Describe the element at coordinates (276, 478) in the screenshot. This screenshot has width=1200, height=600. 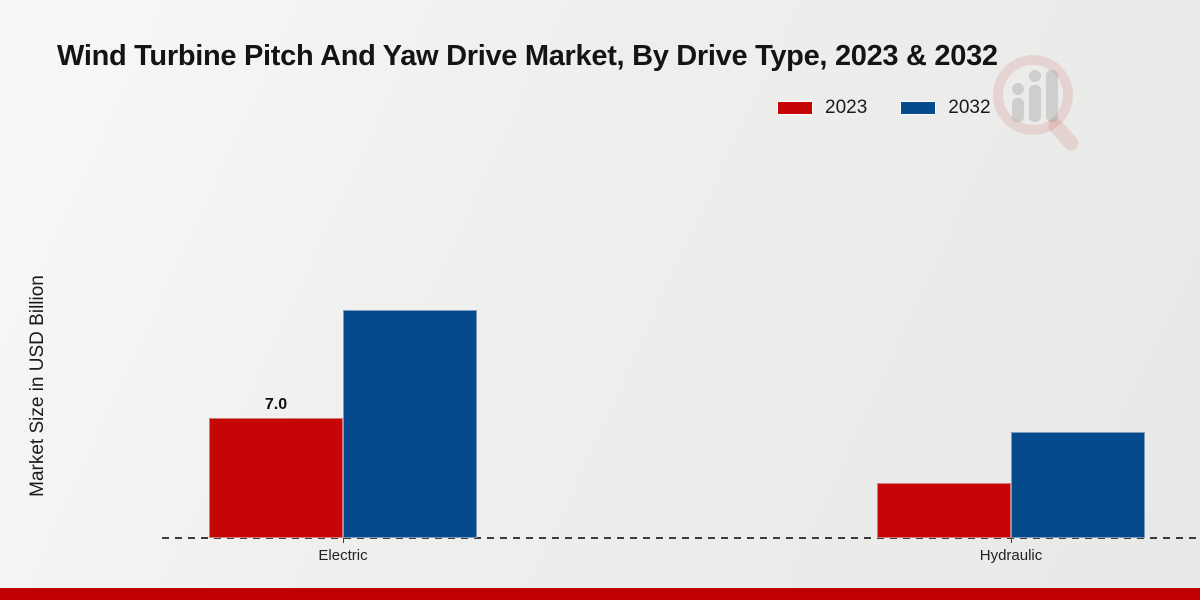
I see `bar-electric-2023` at that location.